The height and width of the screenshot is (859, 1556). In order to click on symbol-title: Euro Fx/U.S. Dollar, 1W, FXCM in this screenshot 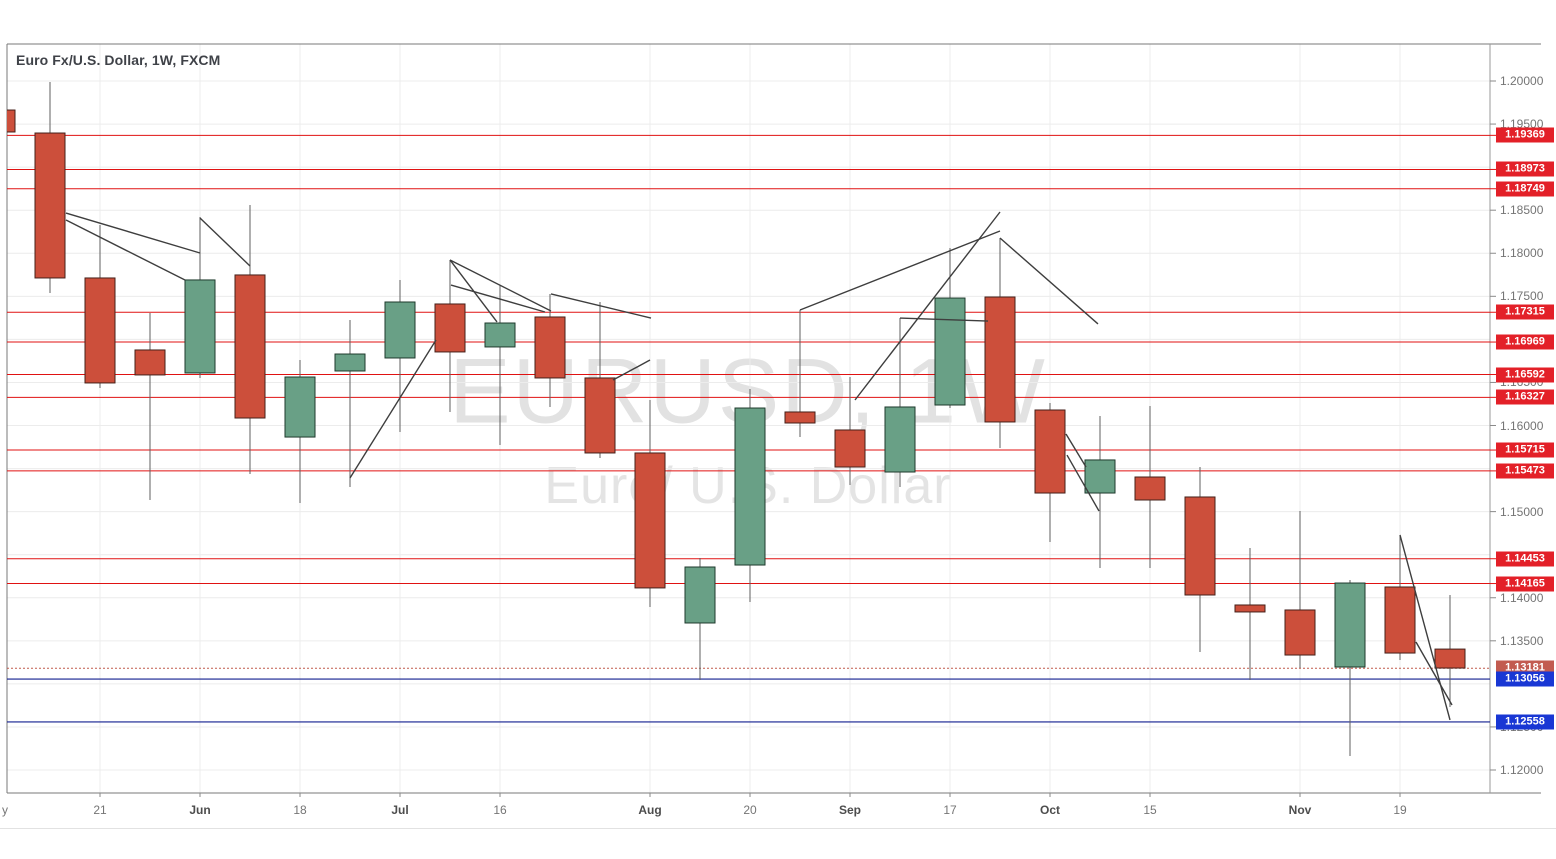, I will do `click(118, 60)`.